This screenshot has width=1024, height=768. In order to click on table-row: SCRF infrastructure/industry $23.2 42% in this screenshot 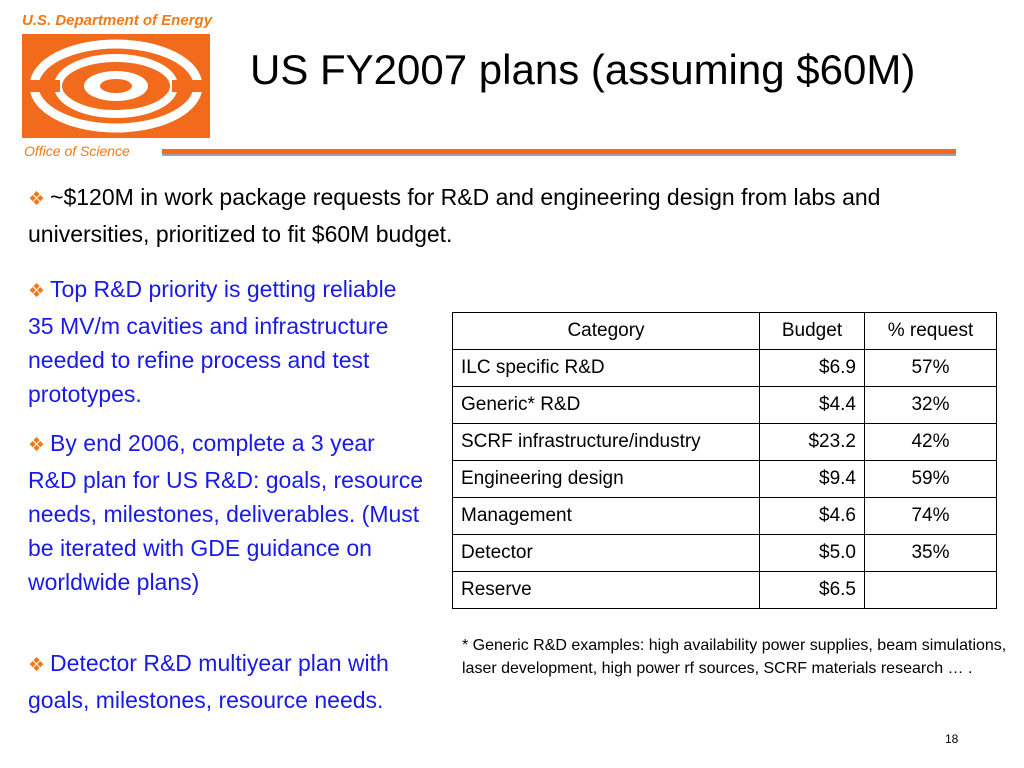, I will do `click(724, 442)`.